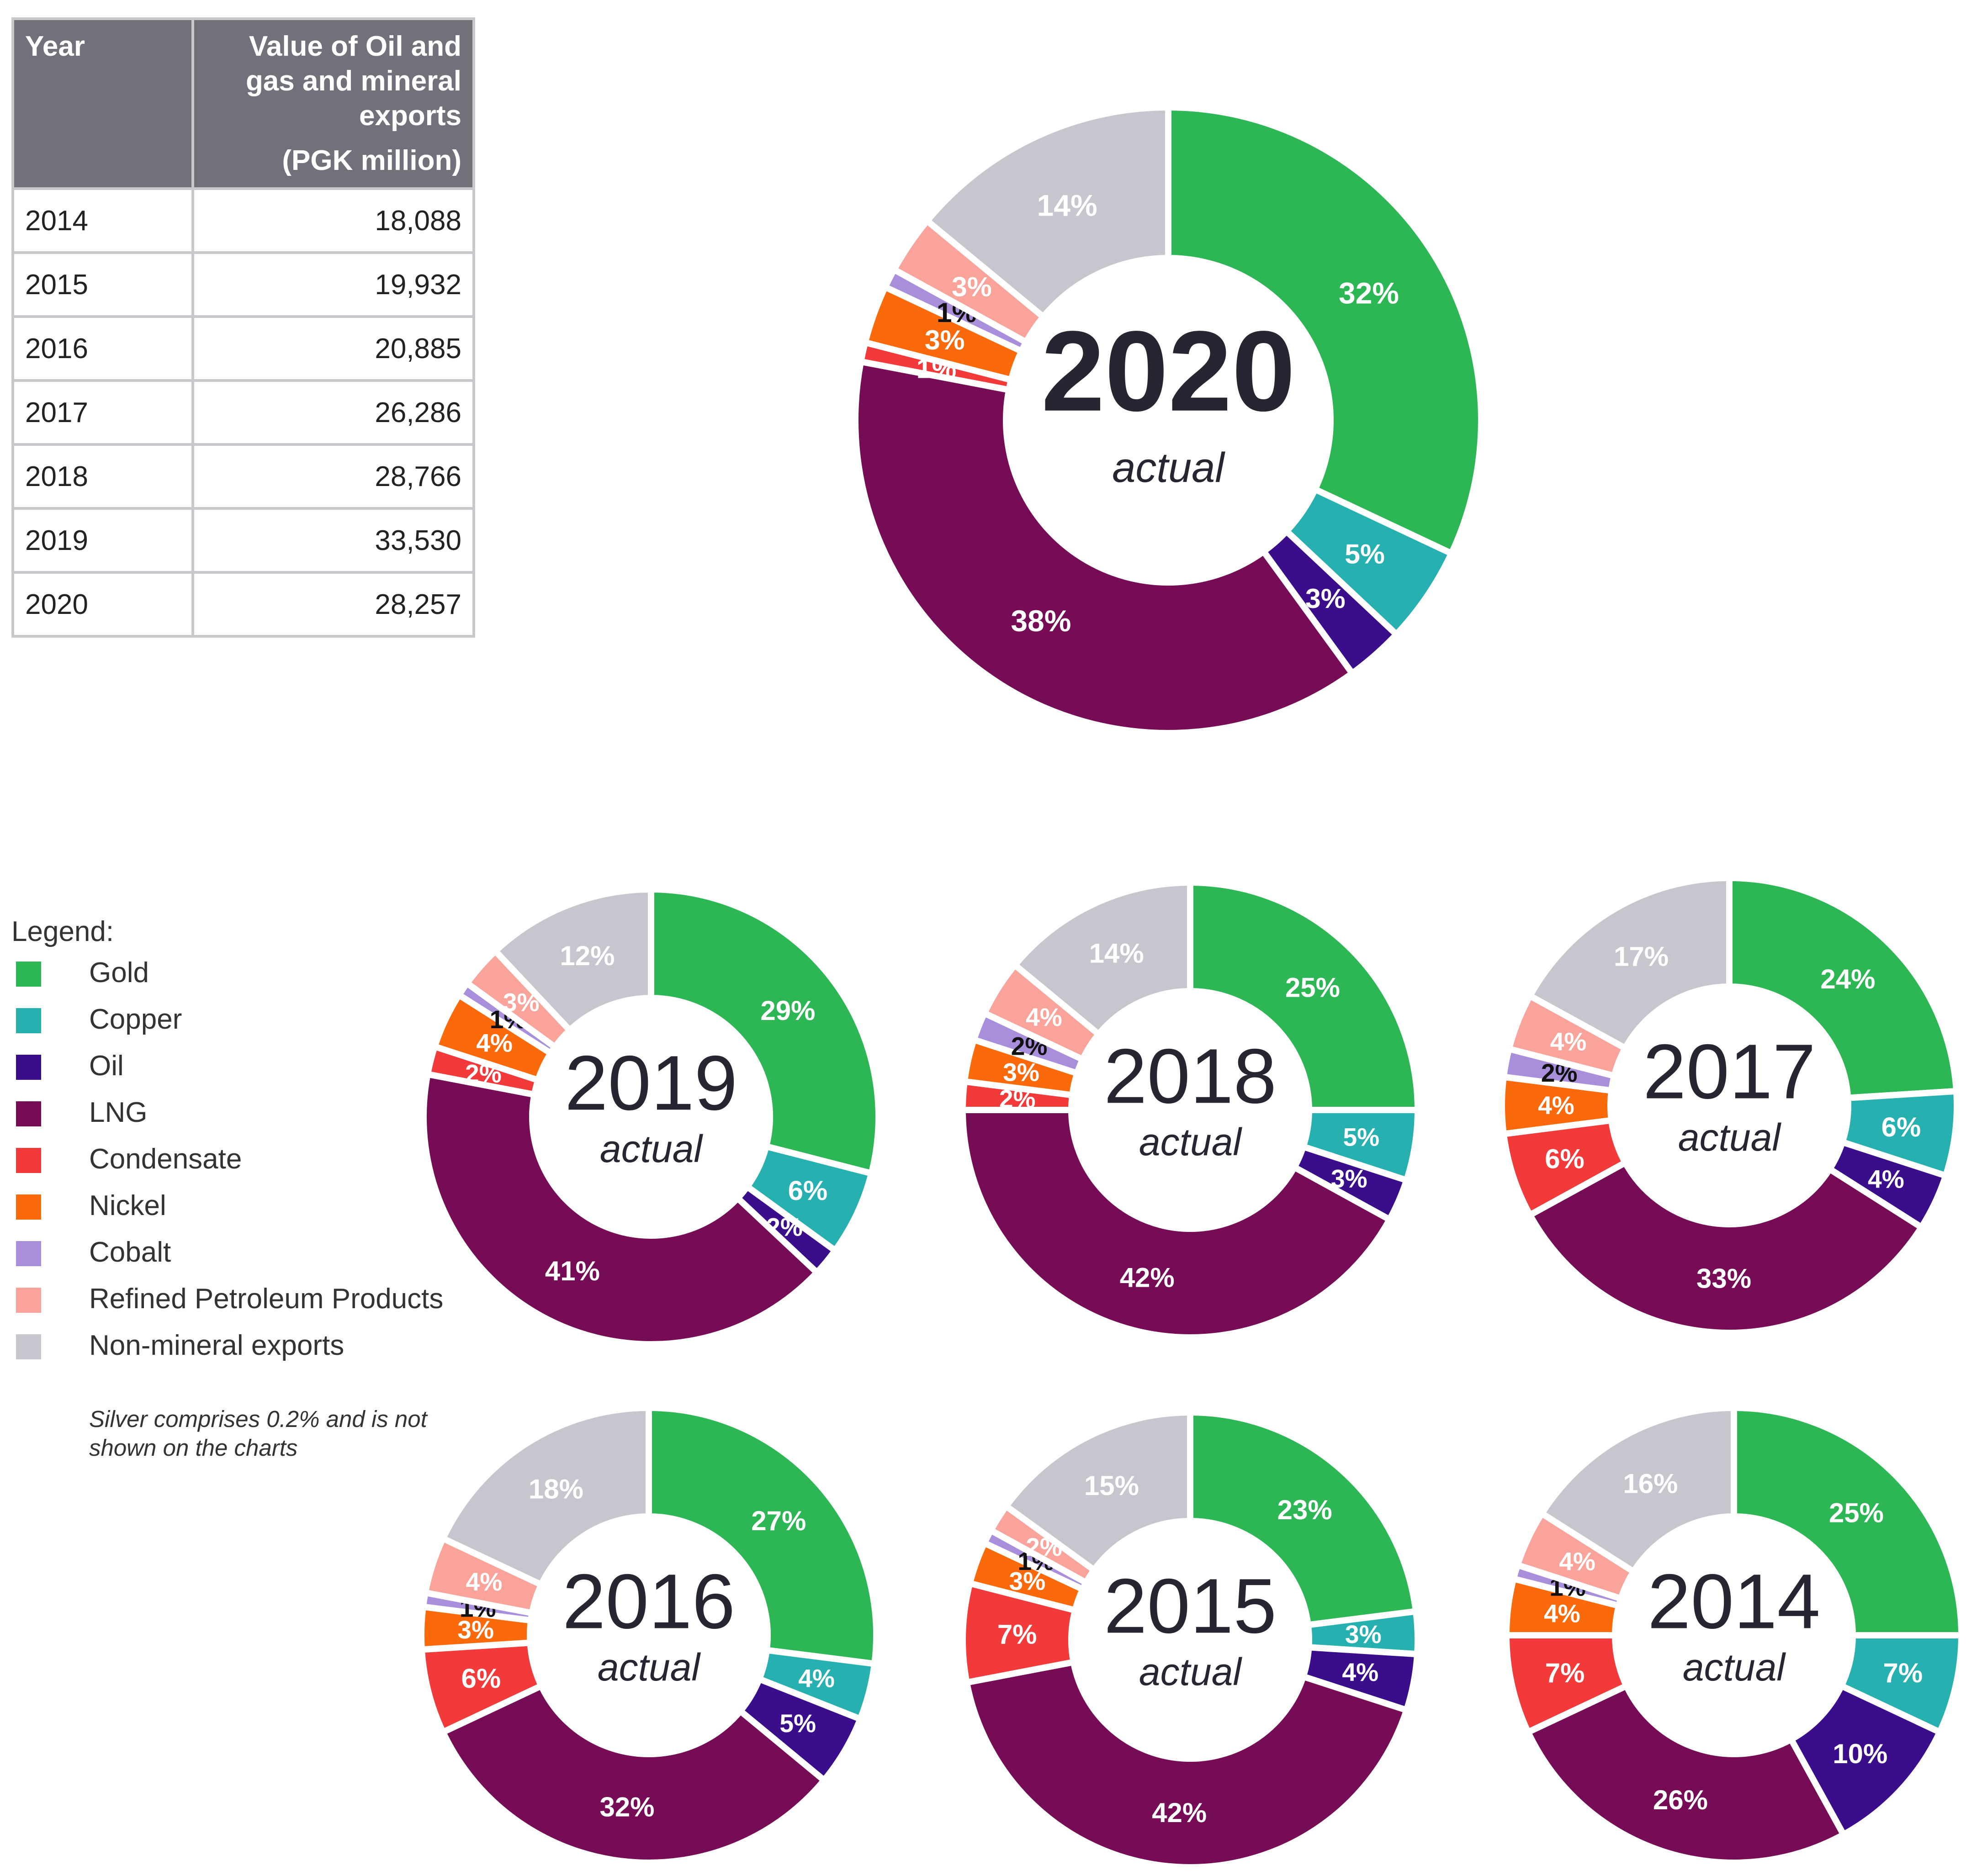 The image size is (1966, 1876). I want to click on data-label: 42%, so click(1179, 1812).